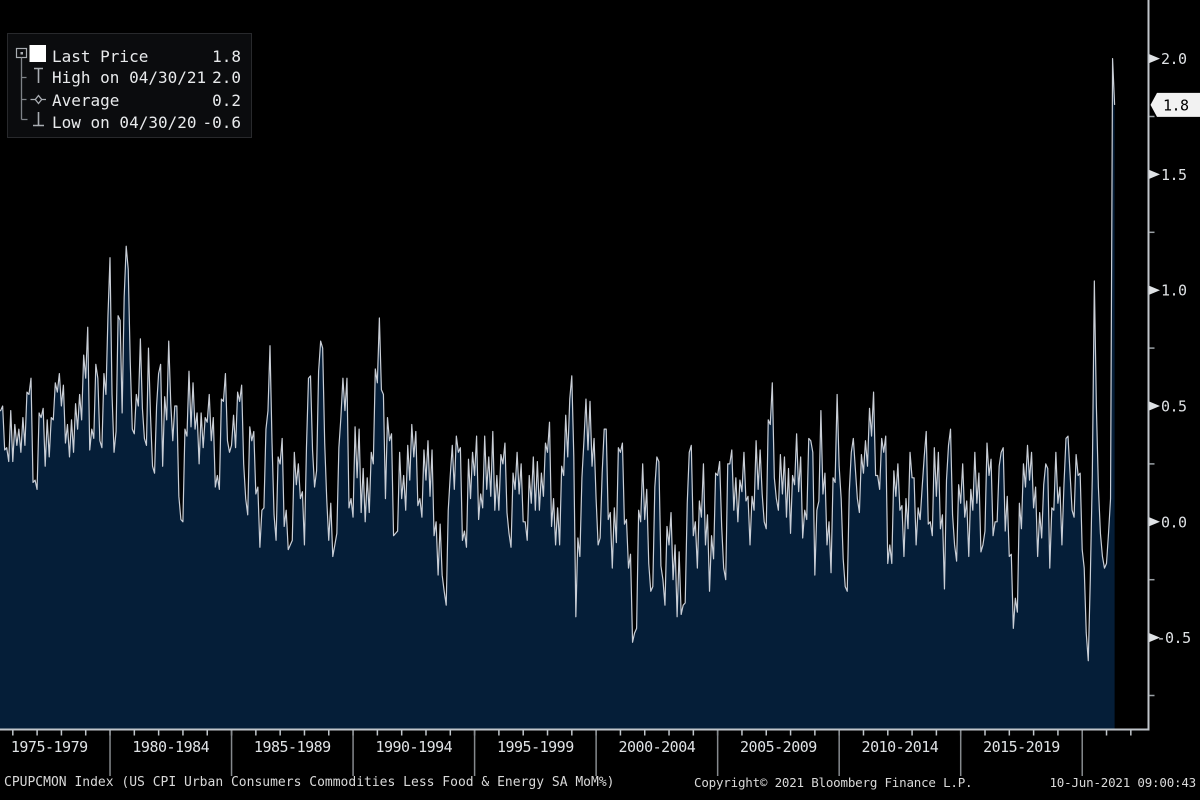 This screenshot has height=800, width=1200. Describe the element at coordinates (656, 747) in the screenshot. I see `x-axis-label: 2000-2004` at that location.